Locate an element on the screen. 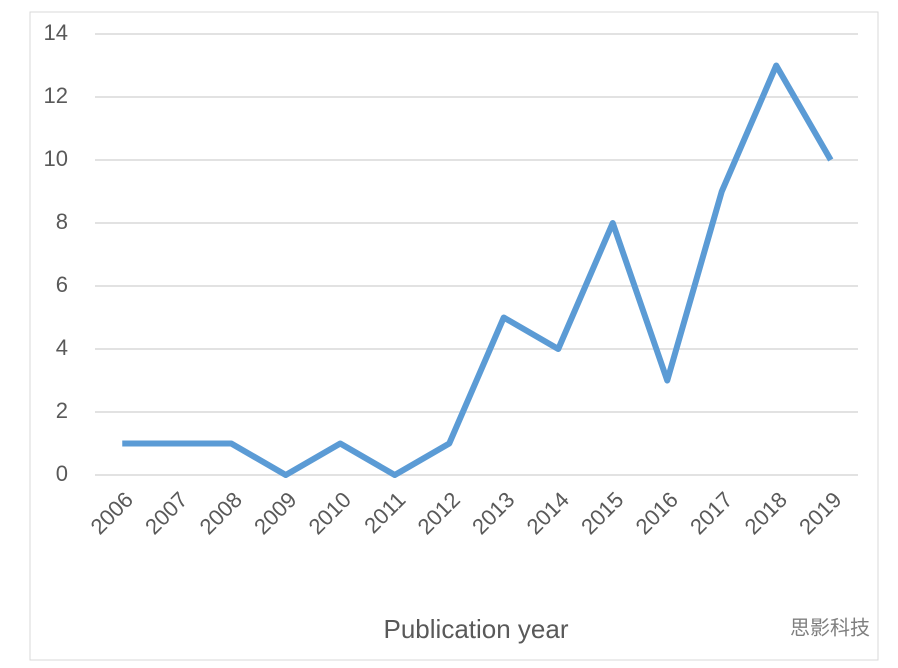 Image resolution: width=898 pixels, height=668 pixels. y-tick-label: 12 is located at coordinates (56, 95).